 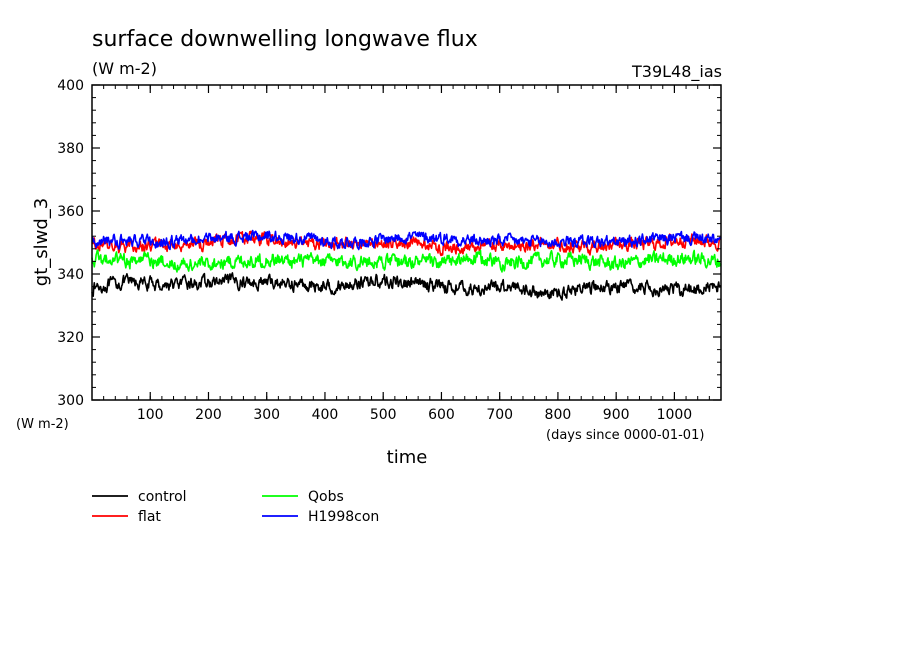 What do you see at coordinates (149, 517) in the screenshot?
I see `legend-label-flat: flat` at bounding box center [149, 517].